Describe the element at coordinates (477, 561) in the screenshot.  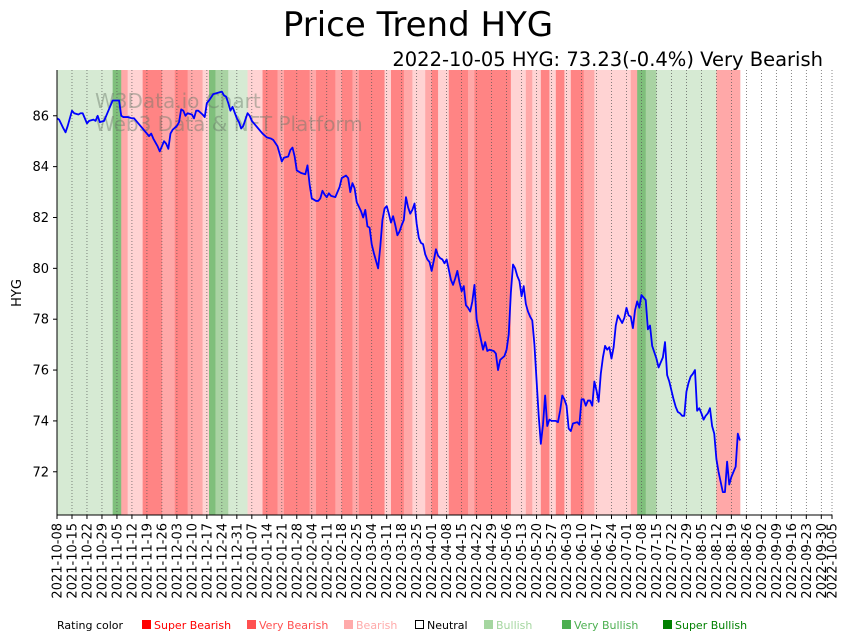
I see `x-tick-label: 2022-04-22` at that location.